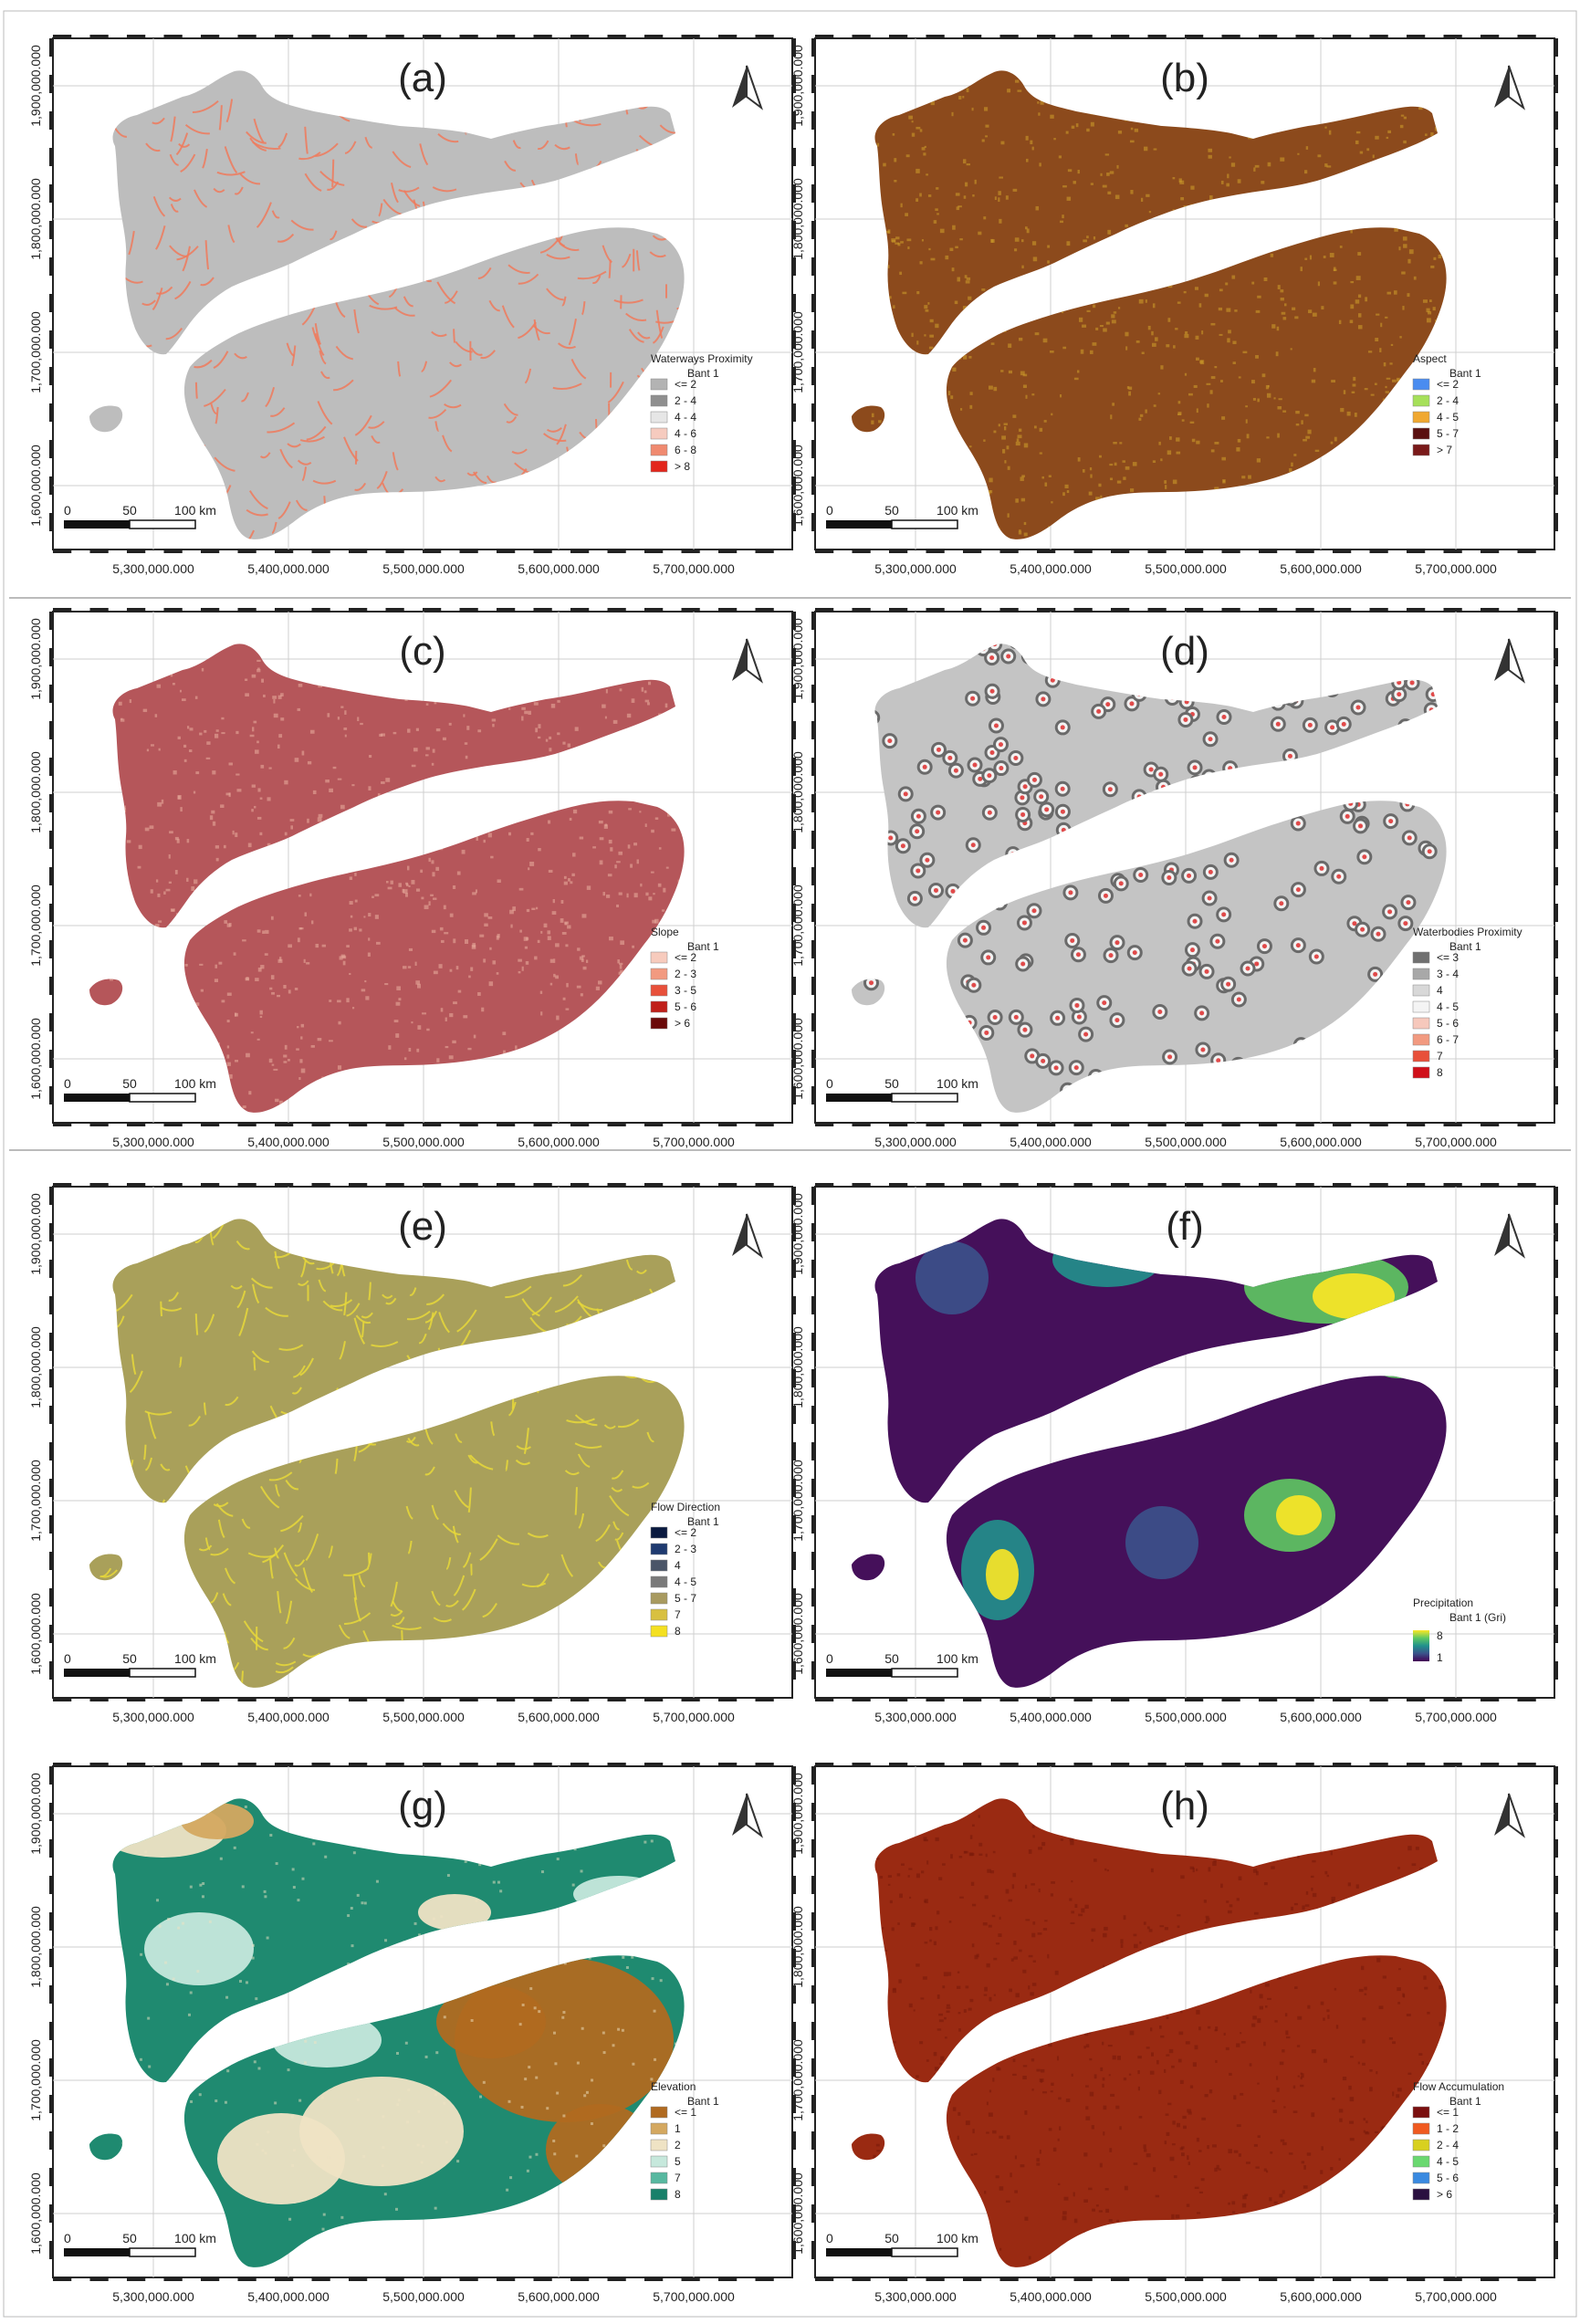  I want to click on legend-swatch, so click(659, 957).